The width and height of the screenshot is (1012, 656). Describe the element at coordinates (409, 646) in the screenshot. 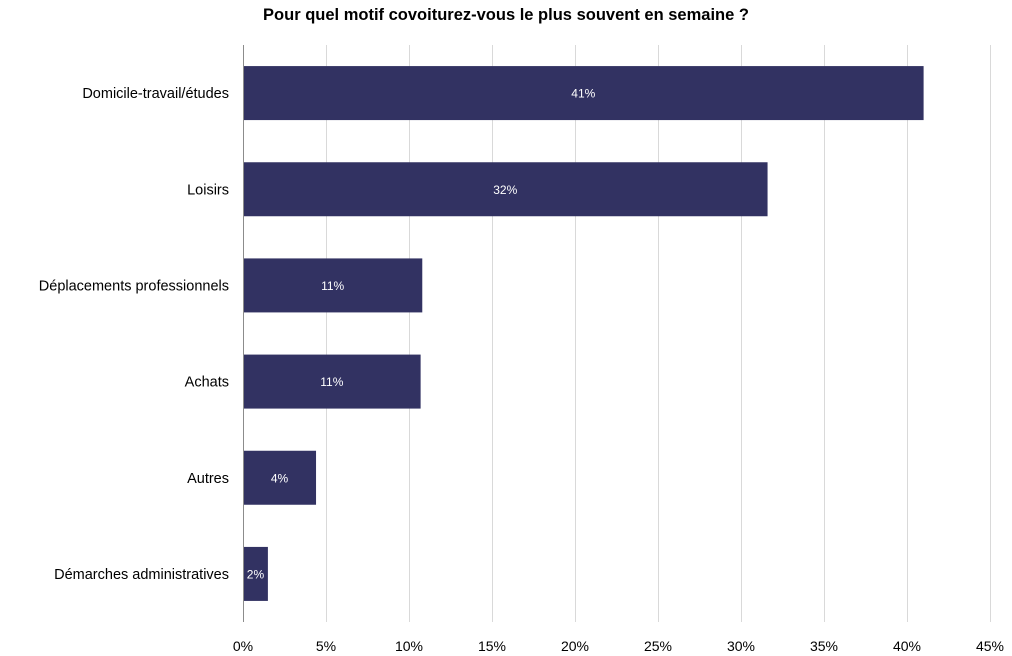

I see `x-tick-label: 10%` at that location.